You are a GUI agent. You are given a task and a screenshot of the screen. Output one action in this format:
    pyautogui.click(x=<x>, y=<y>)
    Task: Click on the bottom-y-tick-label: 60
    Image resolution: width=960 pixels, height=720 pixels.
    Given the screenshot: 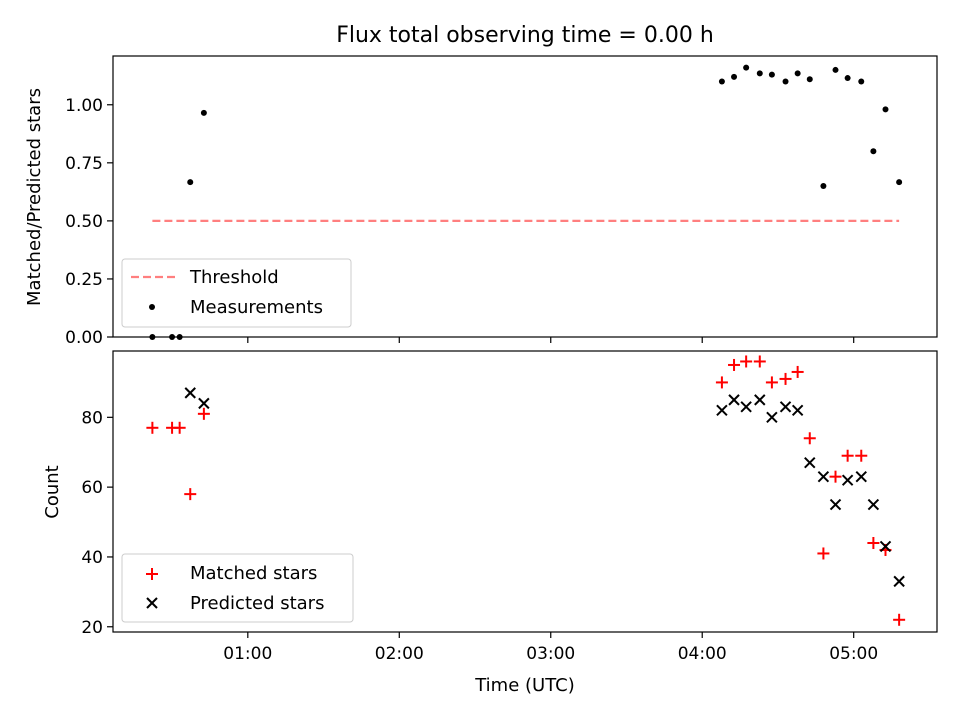 What is the action you would take?
    pyautogui.click(x=92, y=488)
    